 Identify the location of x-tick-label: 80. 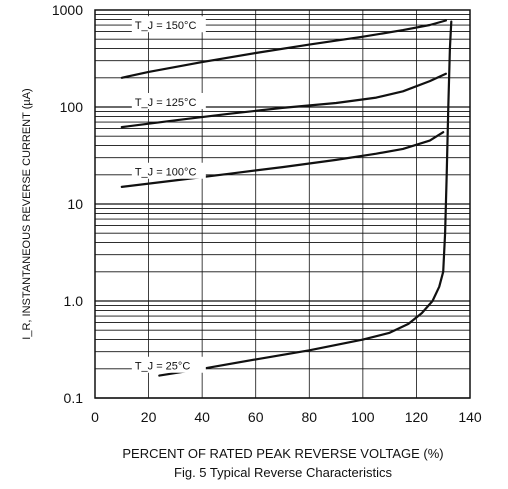
(309, 417).